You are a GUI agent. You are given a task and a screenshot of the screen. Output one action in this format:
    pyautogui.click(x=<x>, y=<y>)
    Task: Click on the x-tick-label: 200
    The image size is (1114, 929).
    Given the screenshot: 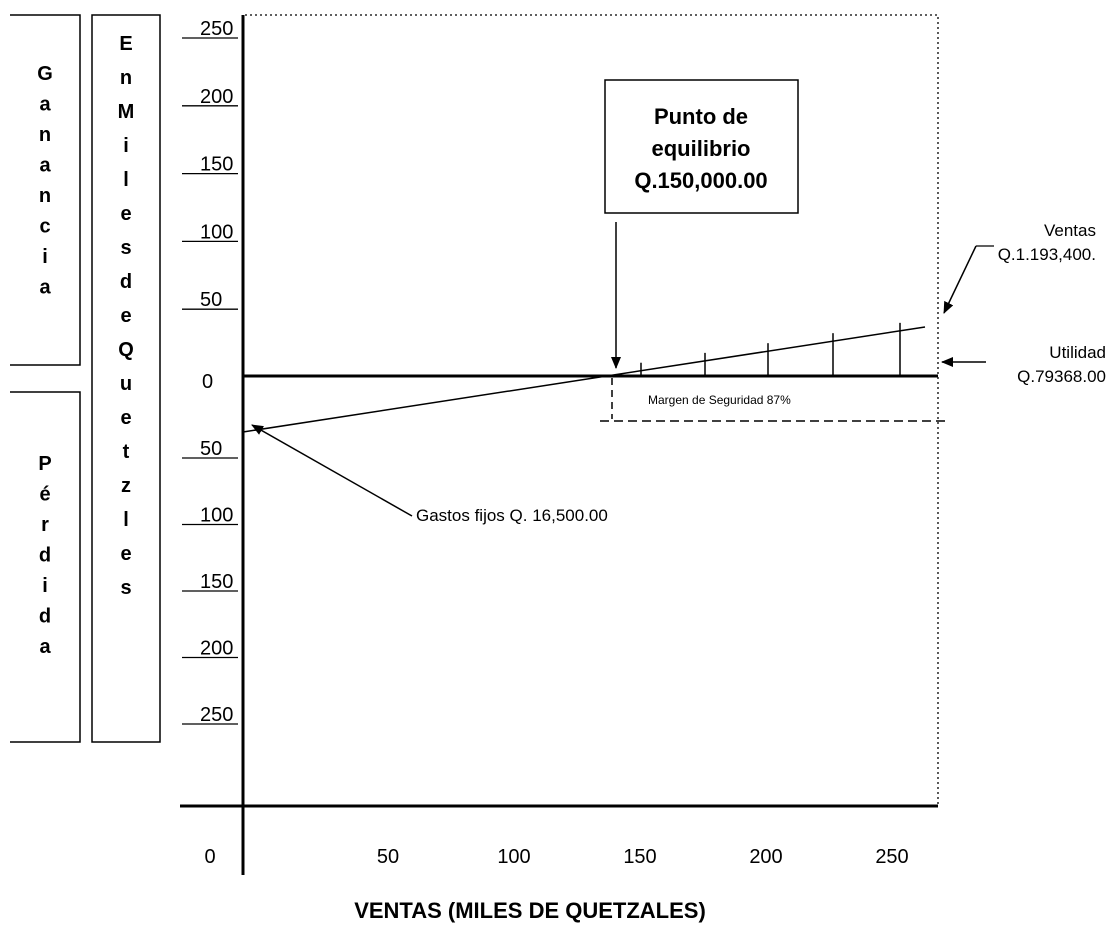 What is the action you would take?
    pyautogui.click(x=765, y=857)
    